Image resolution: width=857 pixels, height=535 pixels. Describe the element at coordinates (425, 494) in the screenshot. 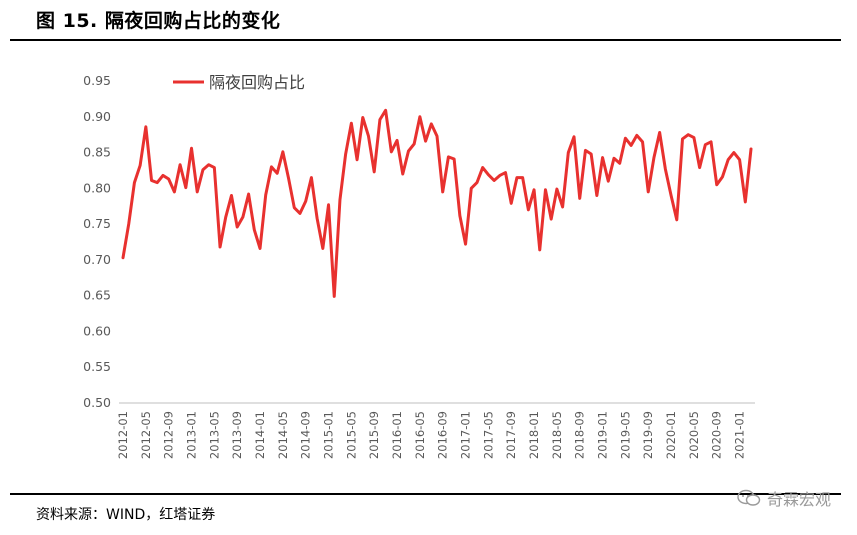

I see `bottom-rule` at that location.